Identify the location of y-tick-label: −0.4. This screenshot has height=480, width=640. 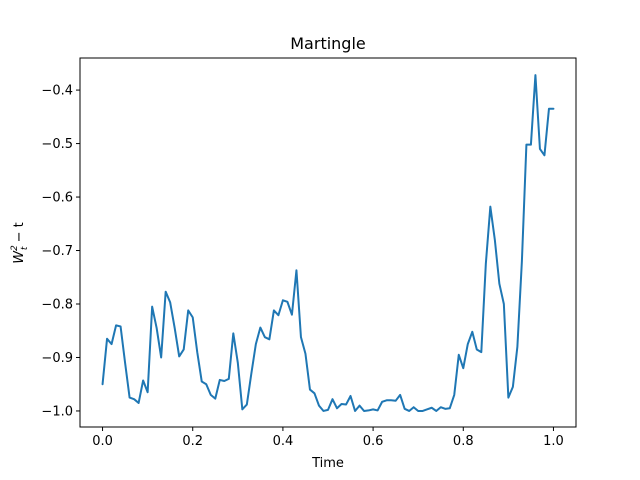
(57, 91).